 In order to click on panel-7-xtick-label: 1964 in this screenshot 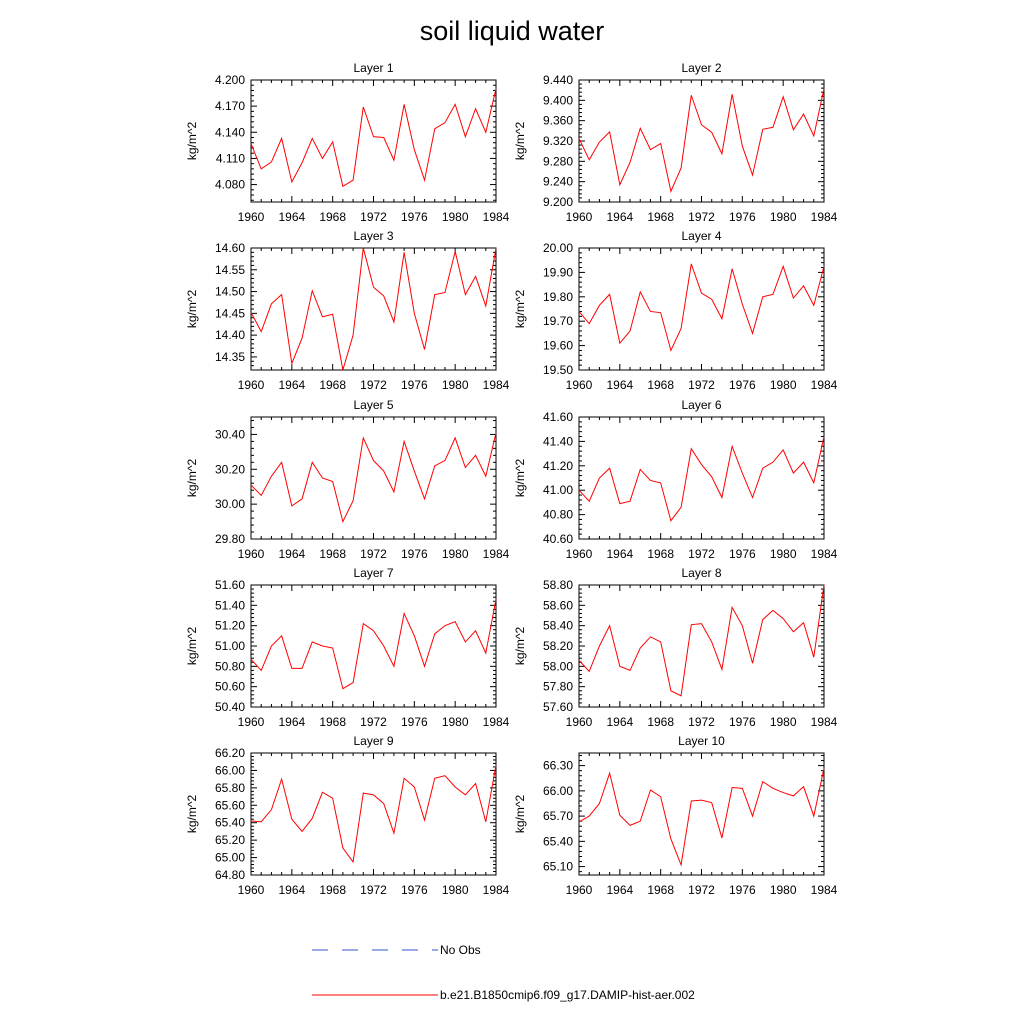, I will do `click(291, 722)`.